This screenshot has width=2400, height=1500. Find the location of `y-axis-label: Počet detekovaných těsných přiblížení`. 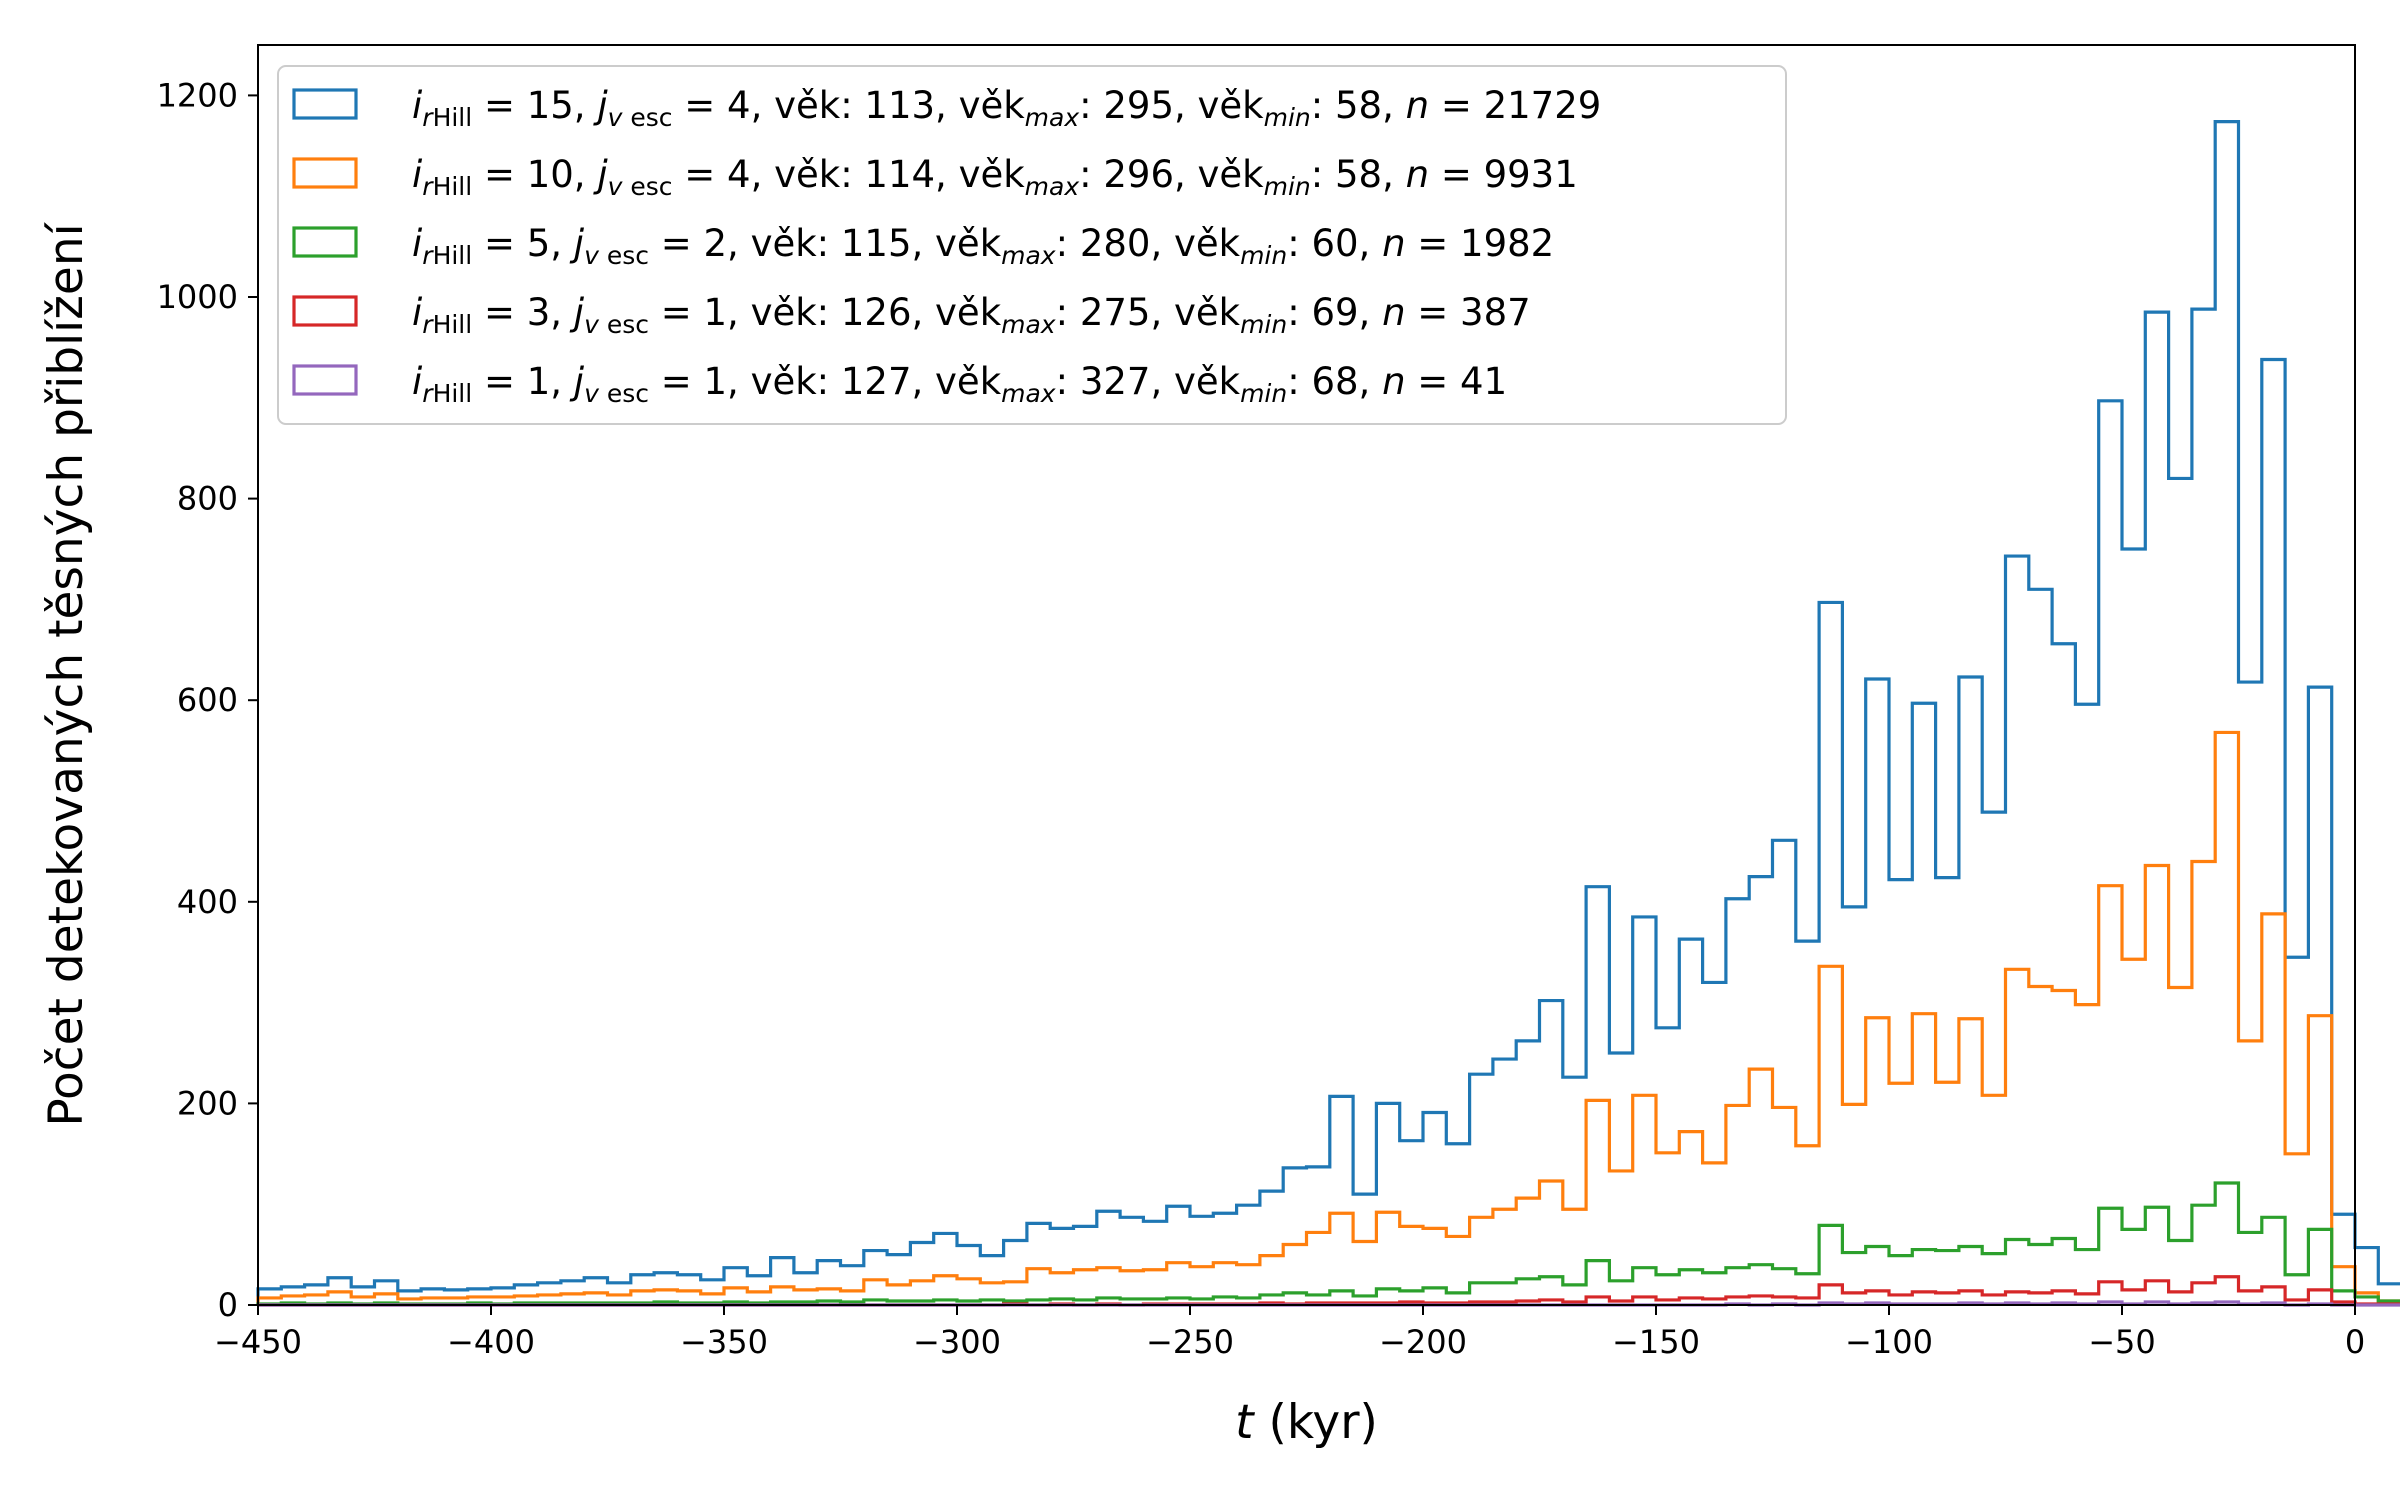

y-axis-label: Počet detekovaných těsných přiblížení is located at coordinates (66, 673).